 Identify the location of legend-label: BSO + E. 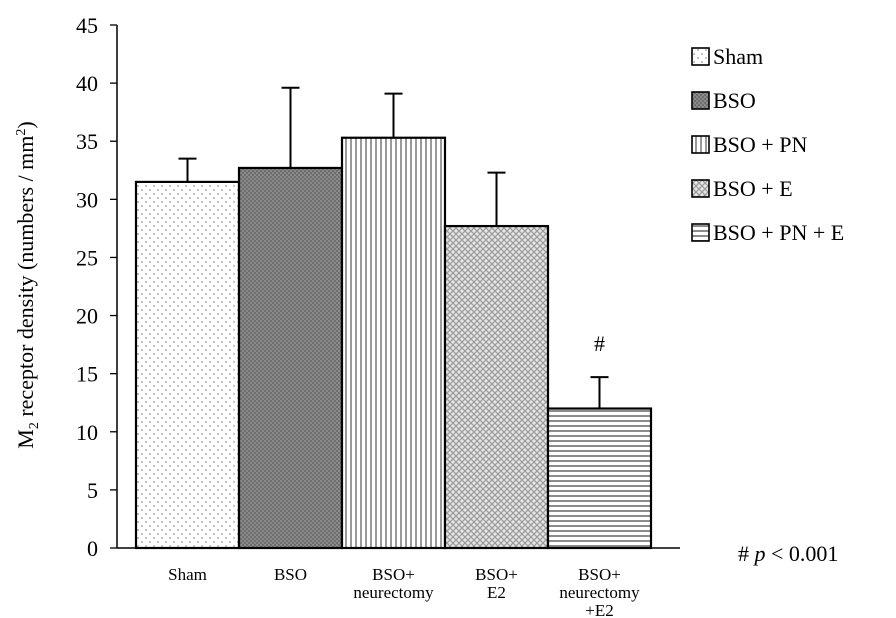
(753, 188).